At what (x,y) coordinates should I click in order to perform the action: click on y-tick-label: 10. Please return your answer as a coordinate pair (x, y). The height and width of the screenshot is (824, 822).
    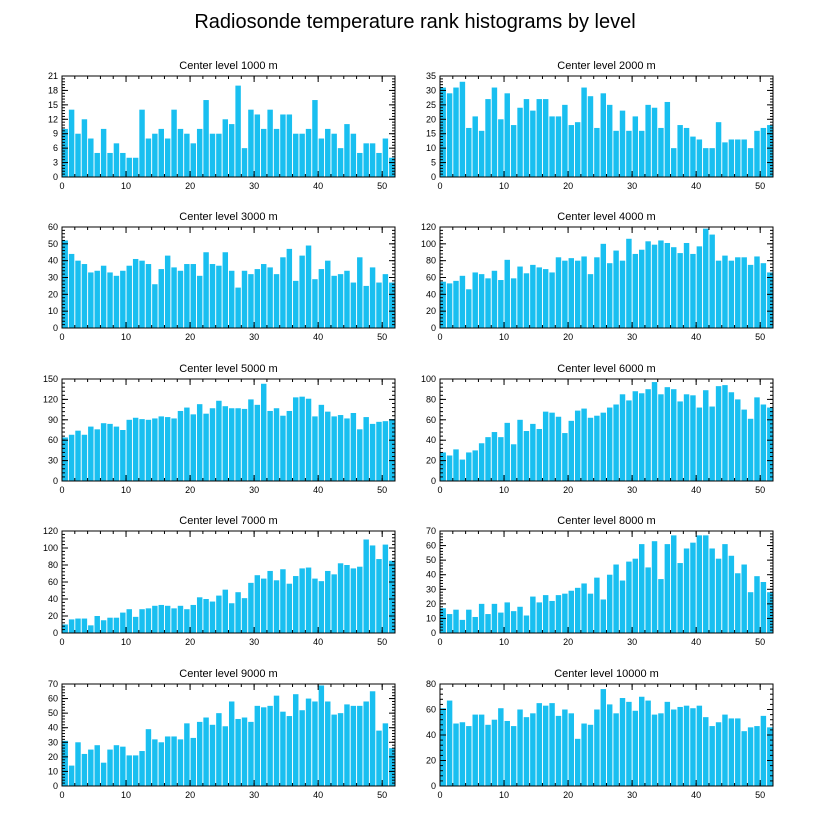
    Looking at the image, I should click on (431, 618).